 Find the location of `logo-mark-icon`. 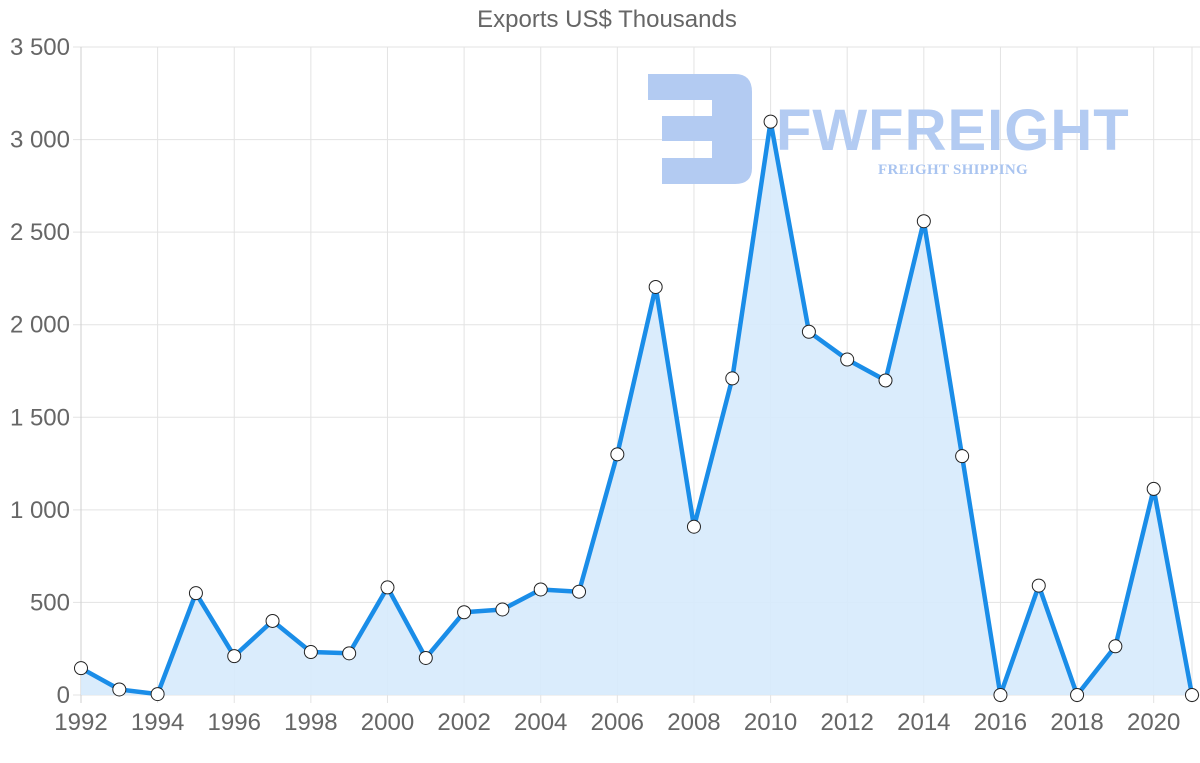

logo-mark-icon is located at coordinates (700, 129).